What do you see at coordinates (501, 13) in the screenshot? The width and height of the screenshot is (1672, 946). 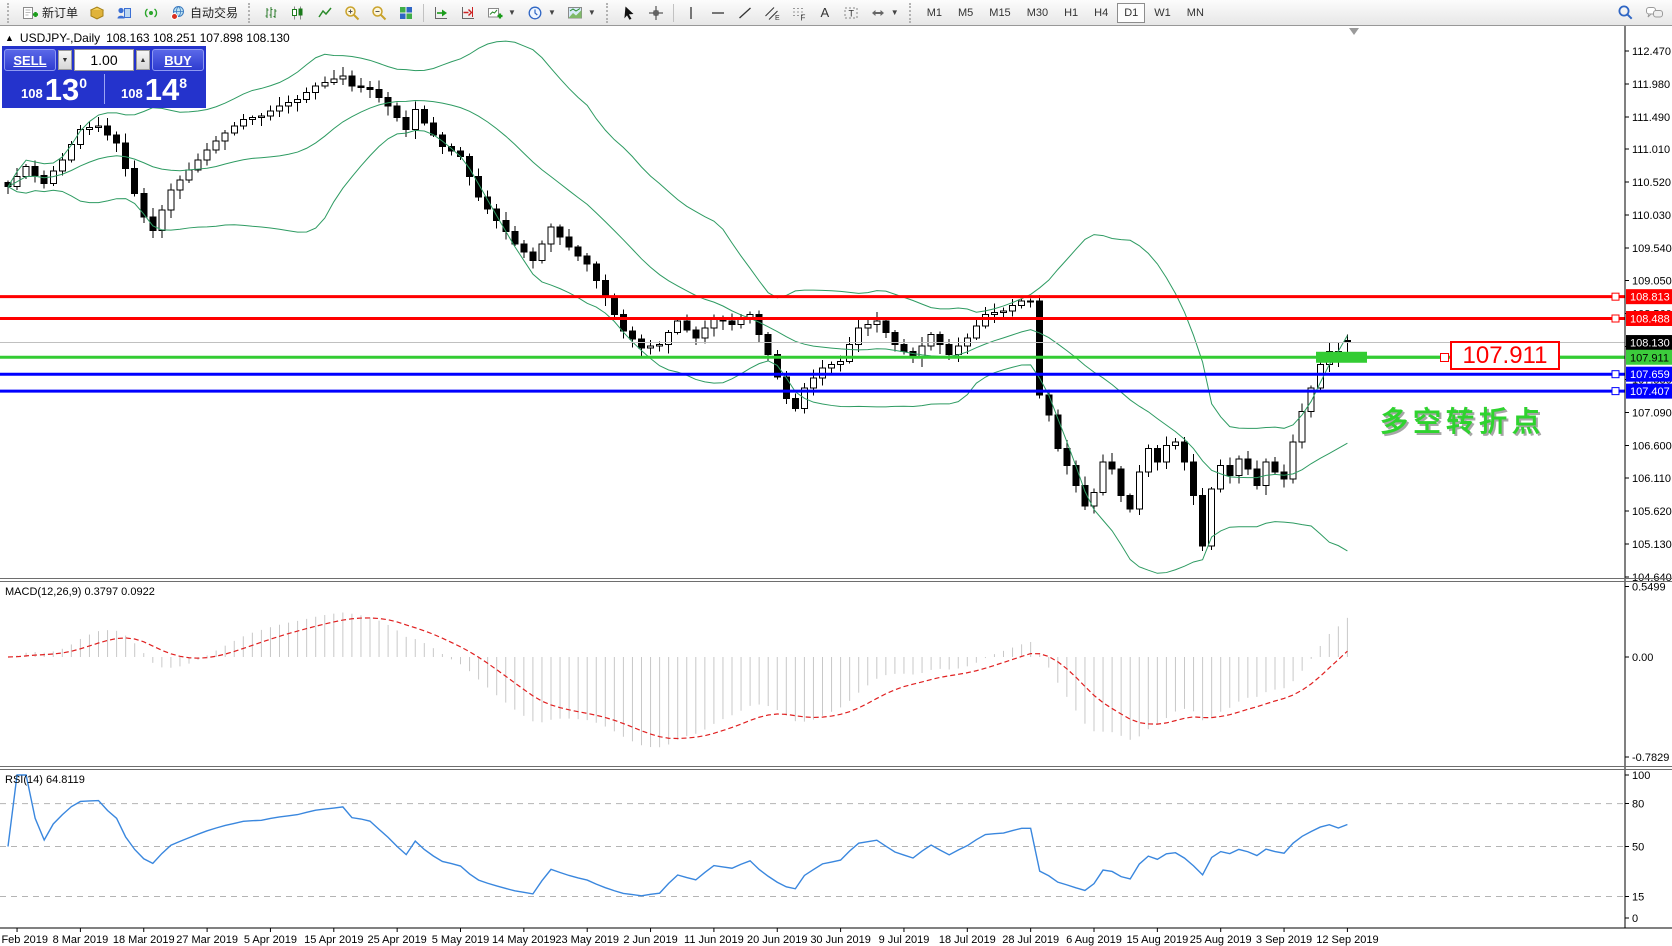 I see `new-chart-button: ▼` at bounding box center [501, 13].